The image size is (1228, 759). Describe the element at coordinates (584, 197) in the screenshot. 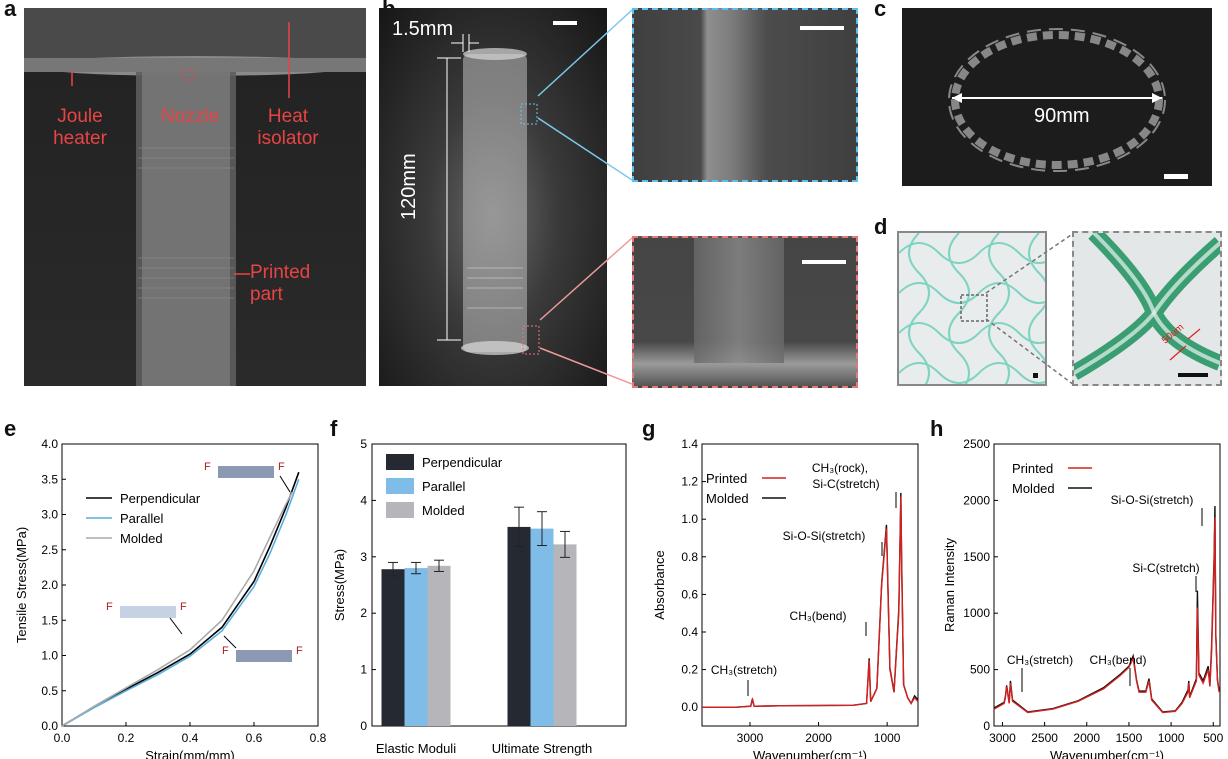

I see `zoom-connectors` at that location.